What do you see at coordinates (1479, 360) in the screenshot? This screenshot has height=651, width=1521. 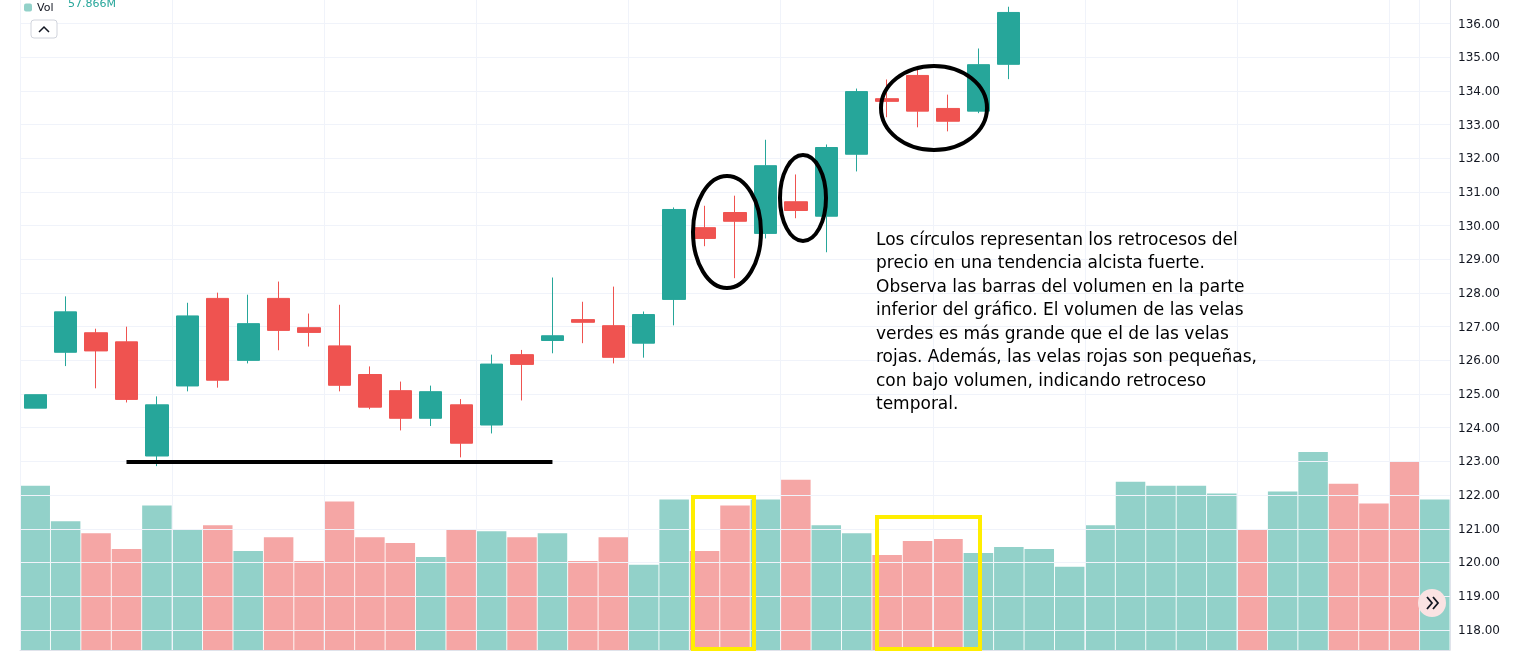 I see `y-tick-label: 126.00` at bounding box center [1479, 360].